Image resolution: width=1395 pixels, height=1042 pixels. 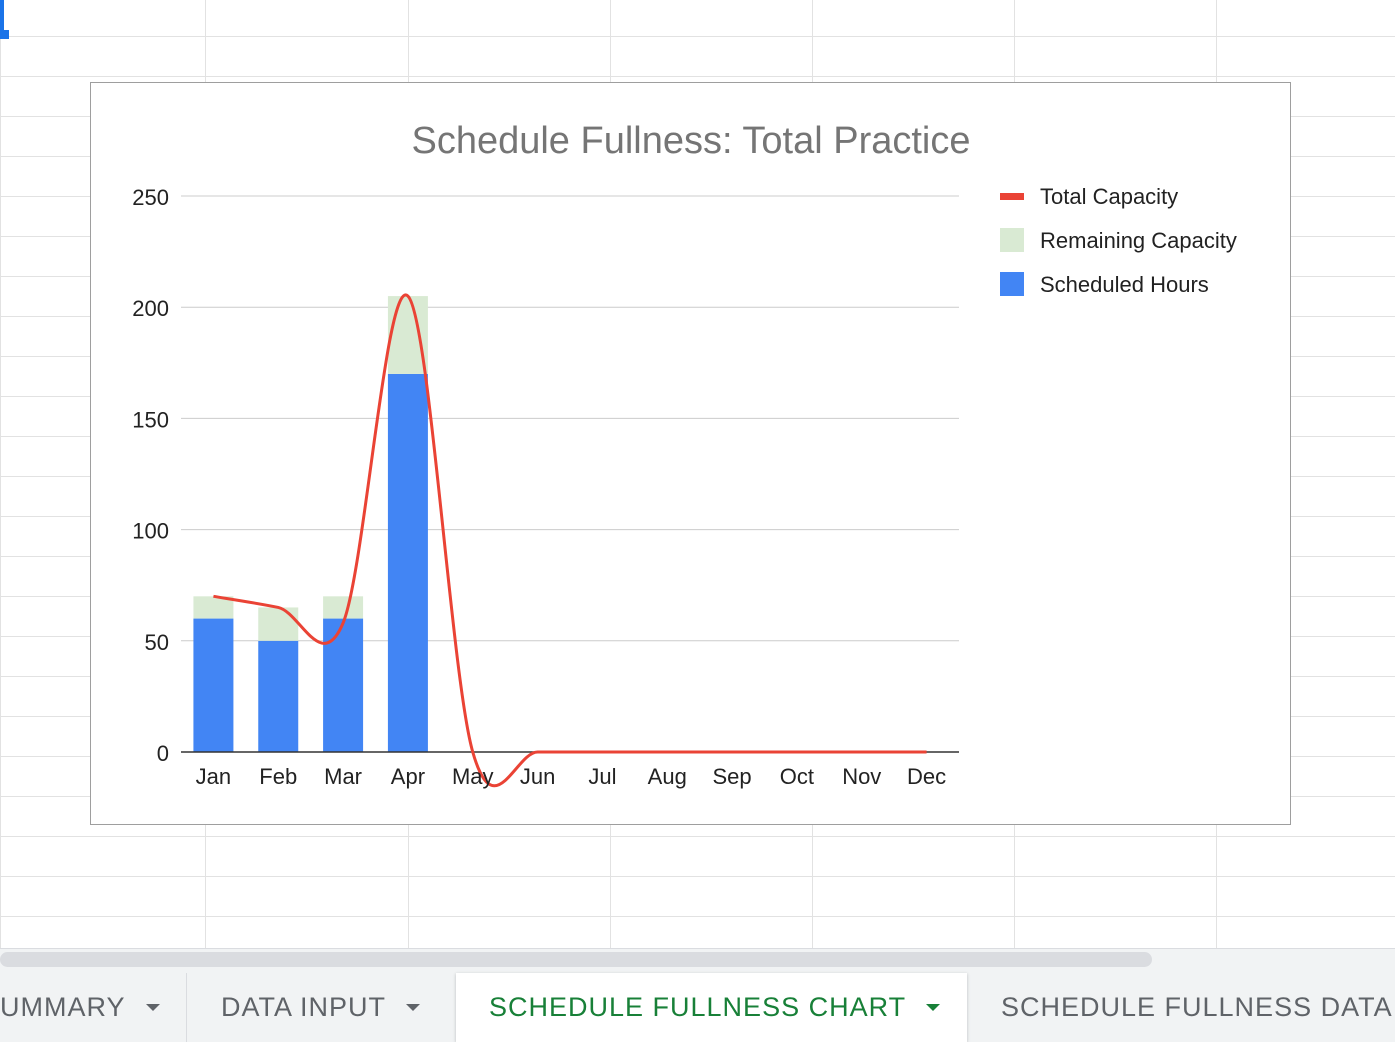 I want to click on y-tick-label: 150, so click(x=150, y=419).